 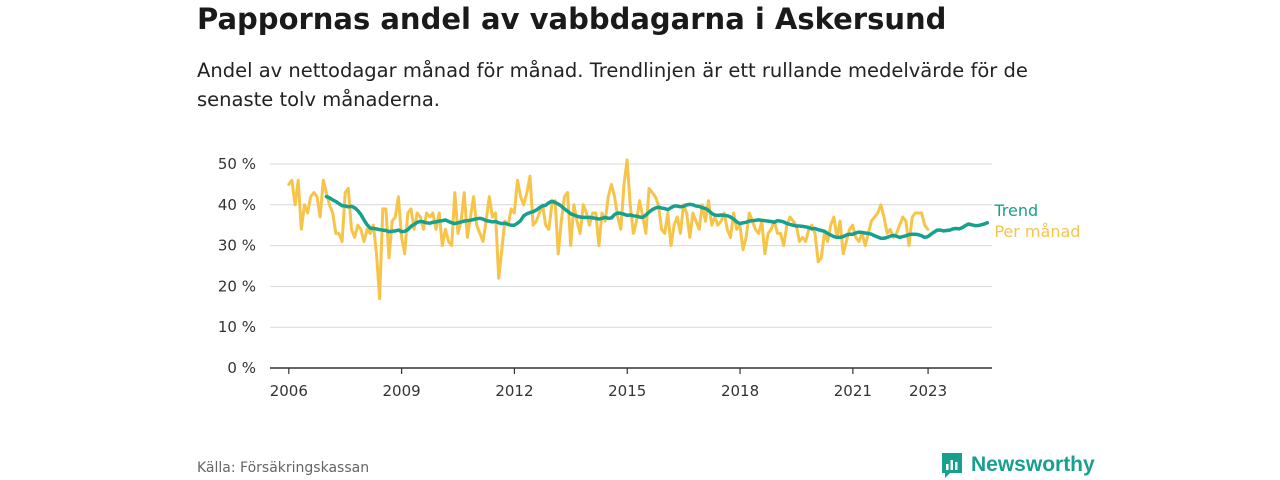 I want to click on y-tick-label: 20 %, so click(x=237, y=286).